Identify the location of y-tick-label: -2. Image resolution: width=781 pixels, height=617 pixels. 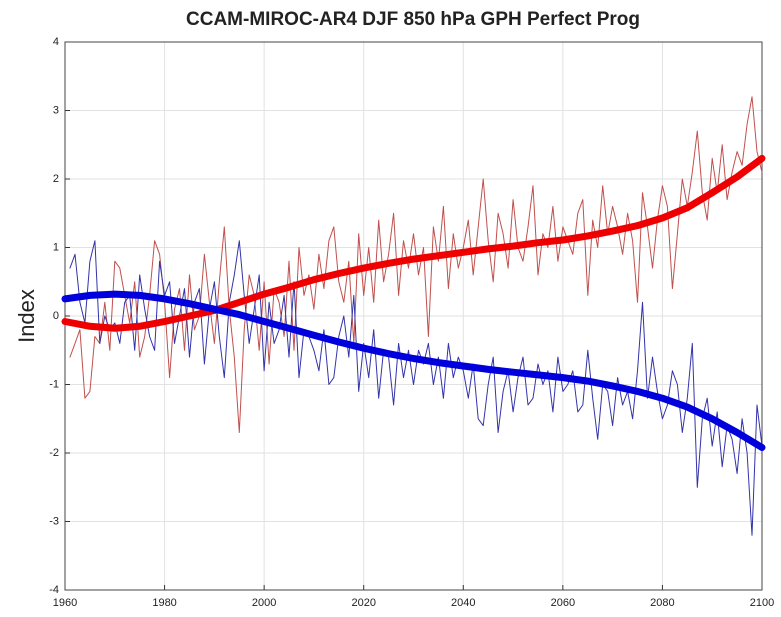
(54, 453).